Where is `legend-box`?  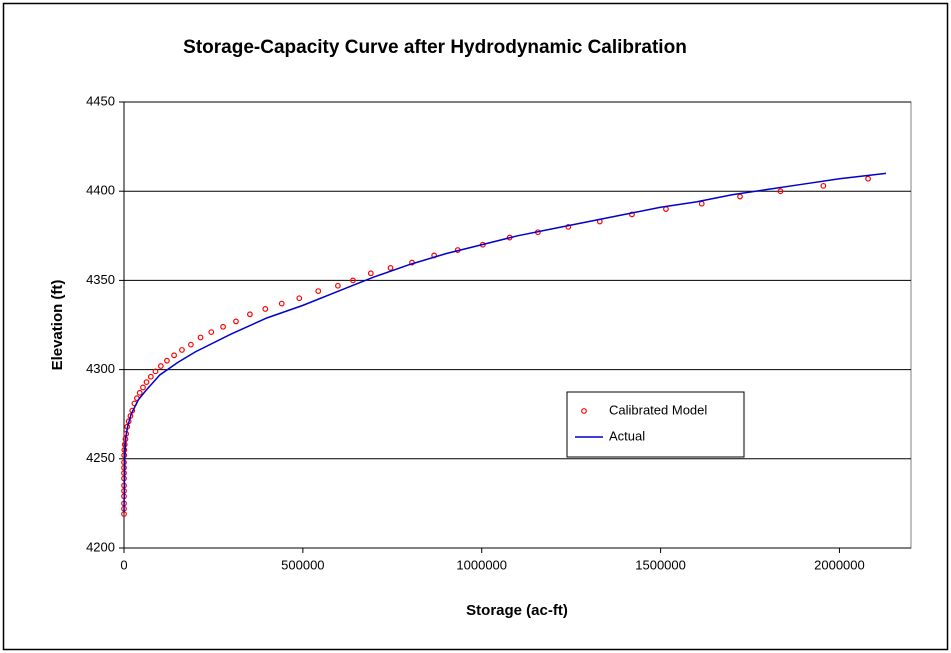 legend-box is located at coordinates (655, 424).